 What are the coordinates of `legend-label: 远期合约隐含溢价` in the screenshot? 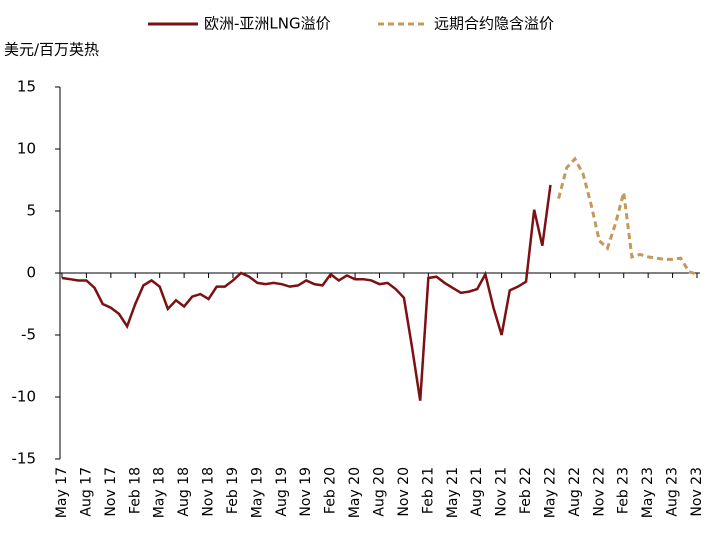 It's located at (494, 24).